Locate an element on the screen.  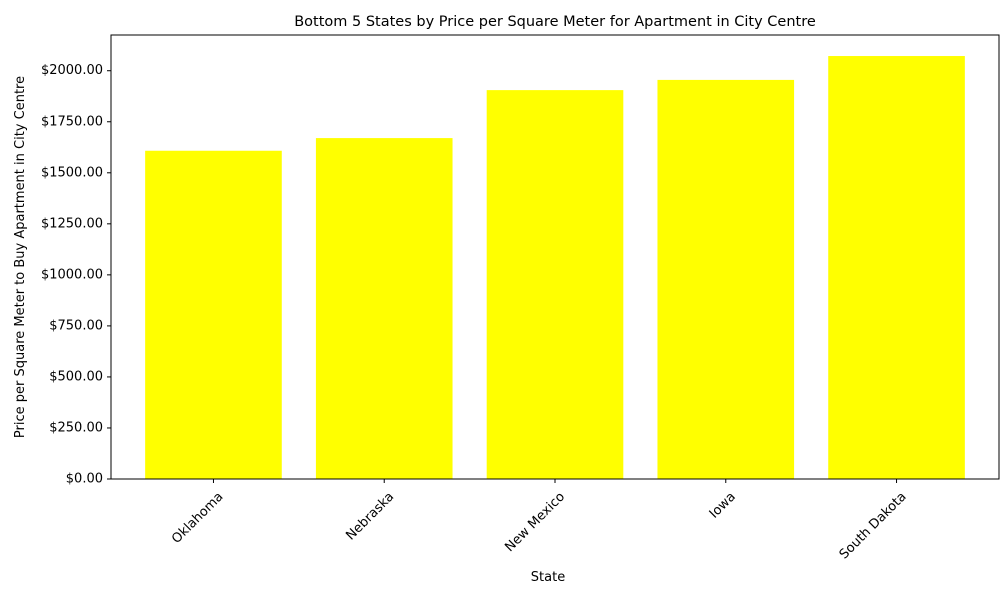
x-tick-label: New Mexico is located at coordinates (535, 522).